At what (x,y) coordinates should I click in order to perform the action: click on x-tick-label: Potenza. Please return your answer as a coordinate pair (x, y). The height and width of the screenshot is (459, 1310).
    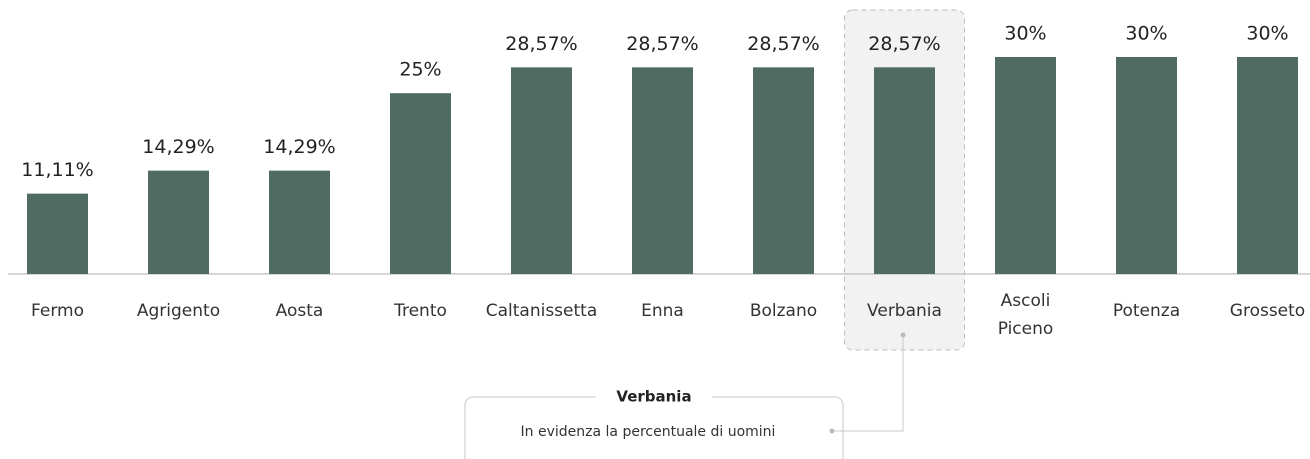
    Looking at the image, I should click on (1146, 311).